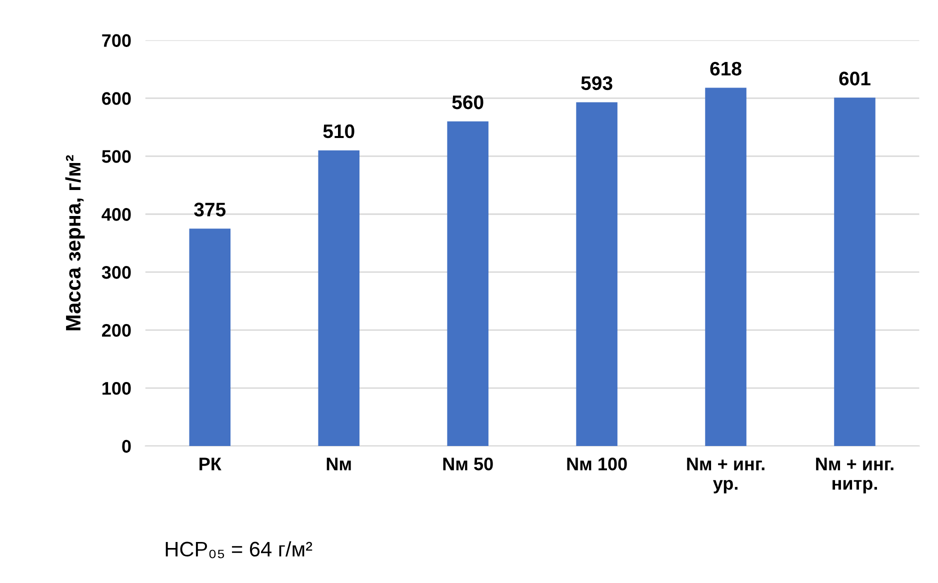 The image size is (938, 583). What do you see at coordinates (116, 388) in the screenshot?
I see `y-tick-label: 100` at bounding box center [116, 388].